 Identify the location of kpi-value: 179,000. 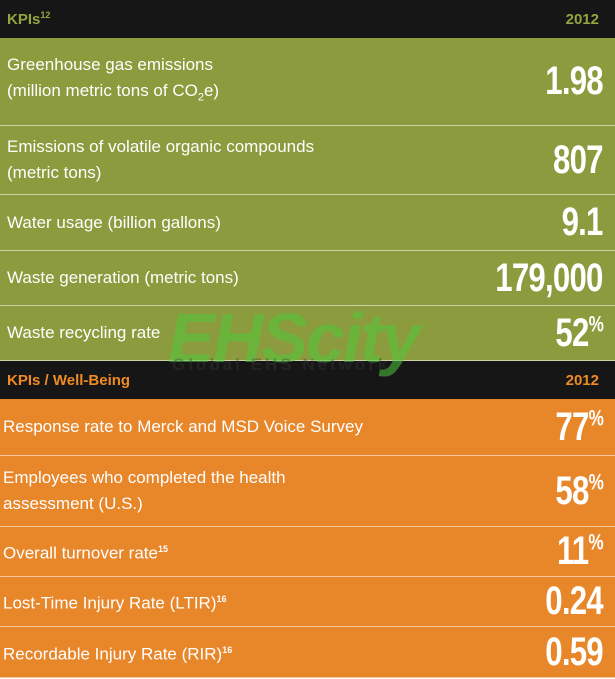
(549, 278).